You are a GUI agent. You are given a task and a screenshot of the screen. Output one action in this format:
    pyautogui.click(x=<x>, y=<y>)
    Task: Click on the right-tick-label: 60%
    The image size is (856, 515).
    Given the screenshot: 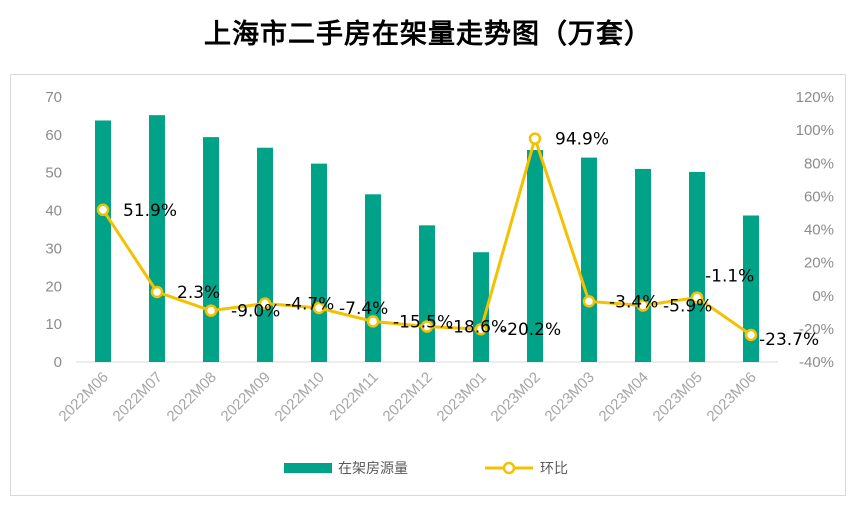 What is the action you would take?
    pyautogui.click(x=819, y=196)
    